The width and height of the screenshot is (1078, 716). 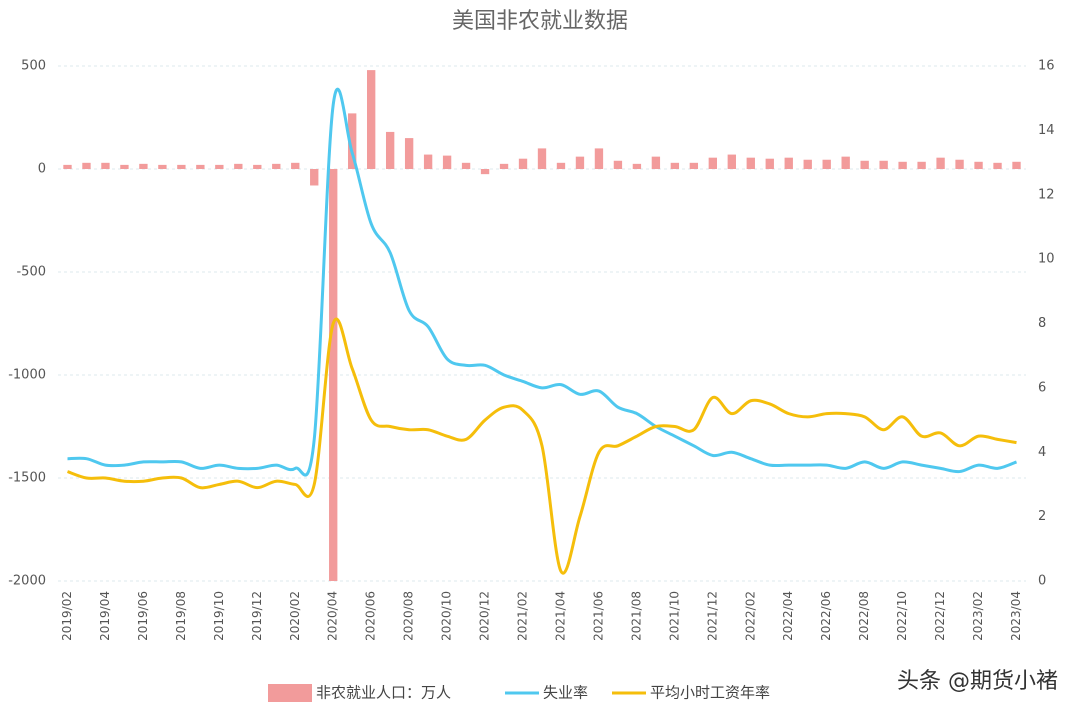 I want to click on y2-tick-label: 2, so click(x=1042, y=516).